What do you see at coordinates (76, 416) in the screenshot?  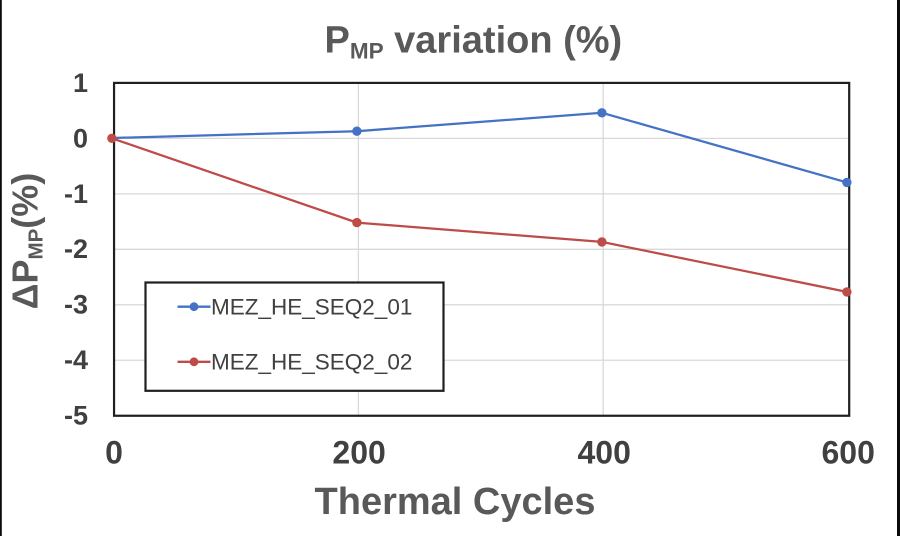 I see `svg-text: -5` at bounding box center [76, 416].